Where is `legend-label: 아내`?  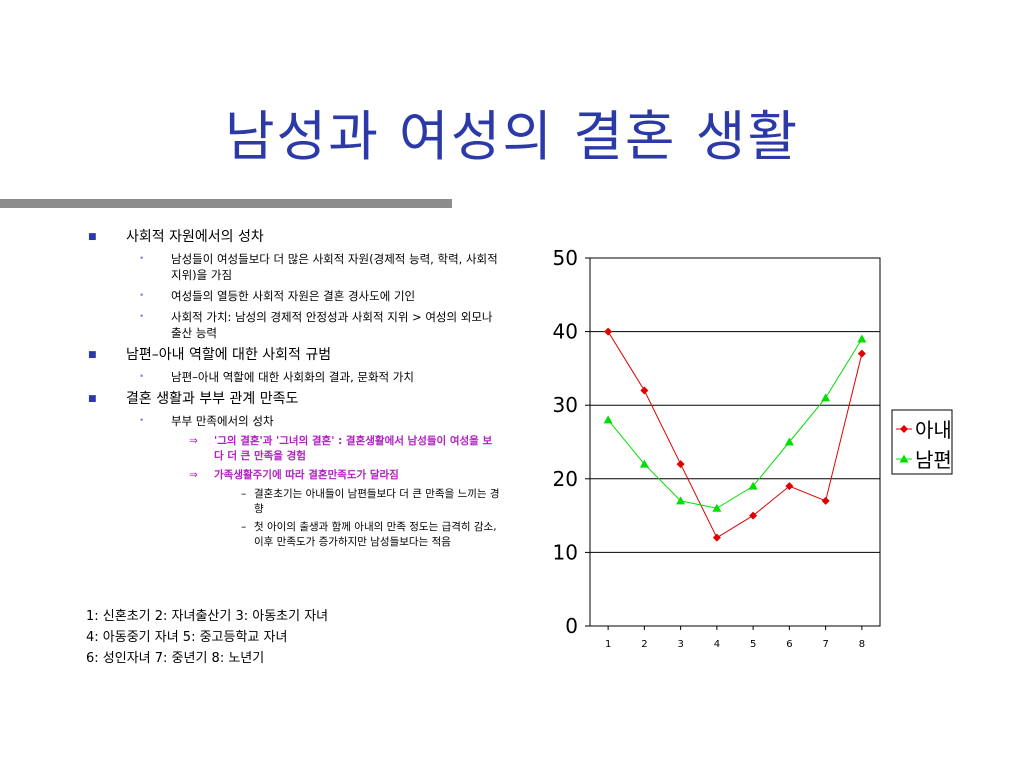 legend-label: 아내 is located at coordinates (933, 430).